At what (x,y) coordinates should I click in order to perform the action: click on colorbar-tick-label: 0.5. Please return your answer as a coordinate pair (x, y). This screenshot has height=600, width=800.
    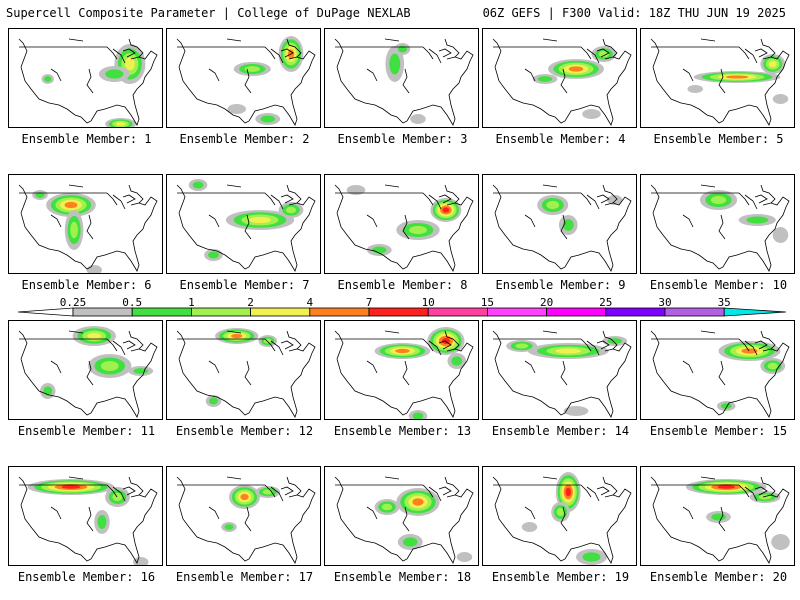
    Looking at the image, I should click on (132, 302).